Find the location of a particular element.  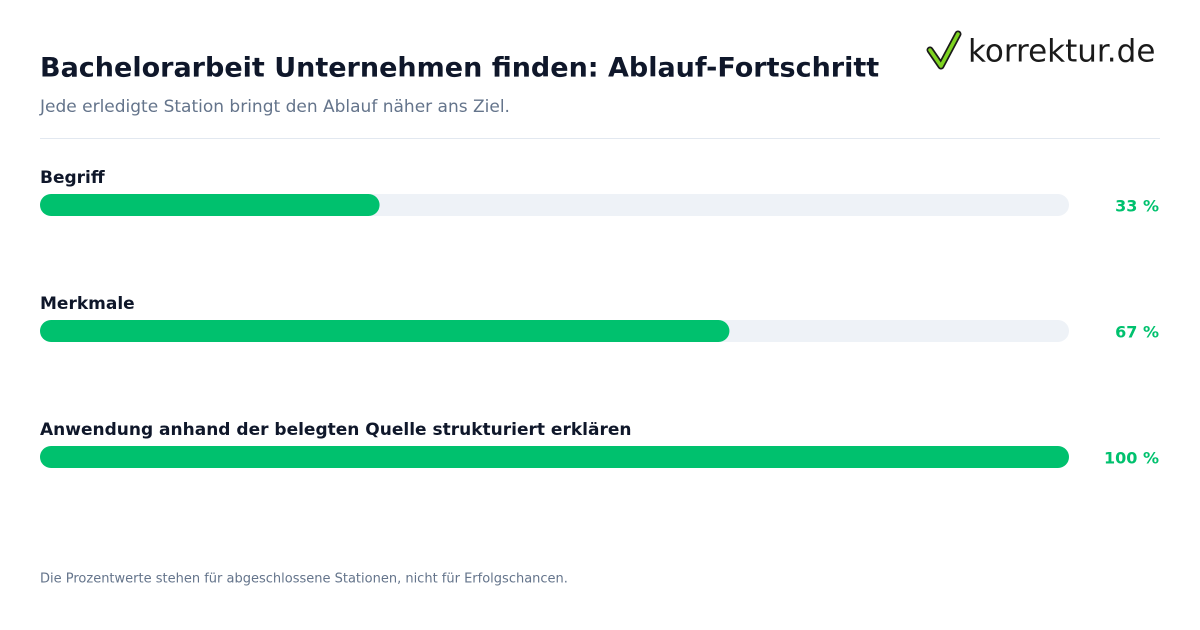

value-label: 100 % is located at coordinates (1131, 458).